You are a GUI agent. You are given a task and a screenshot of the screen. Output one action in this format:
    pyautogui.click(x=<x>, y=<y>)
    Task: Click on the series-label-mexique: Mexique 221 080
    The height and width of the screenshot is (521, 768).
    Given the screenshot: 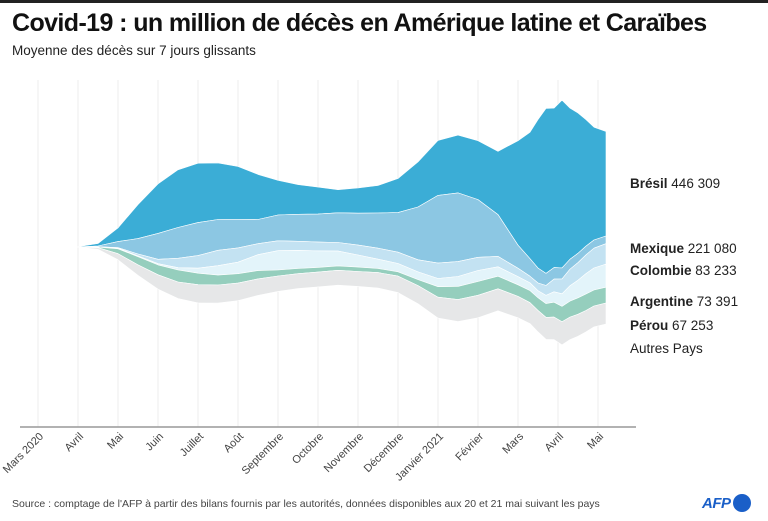 What is the action you would take?
    pyautogui.click(x=683, y=248)
    